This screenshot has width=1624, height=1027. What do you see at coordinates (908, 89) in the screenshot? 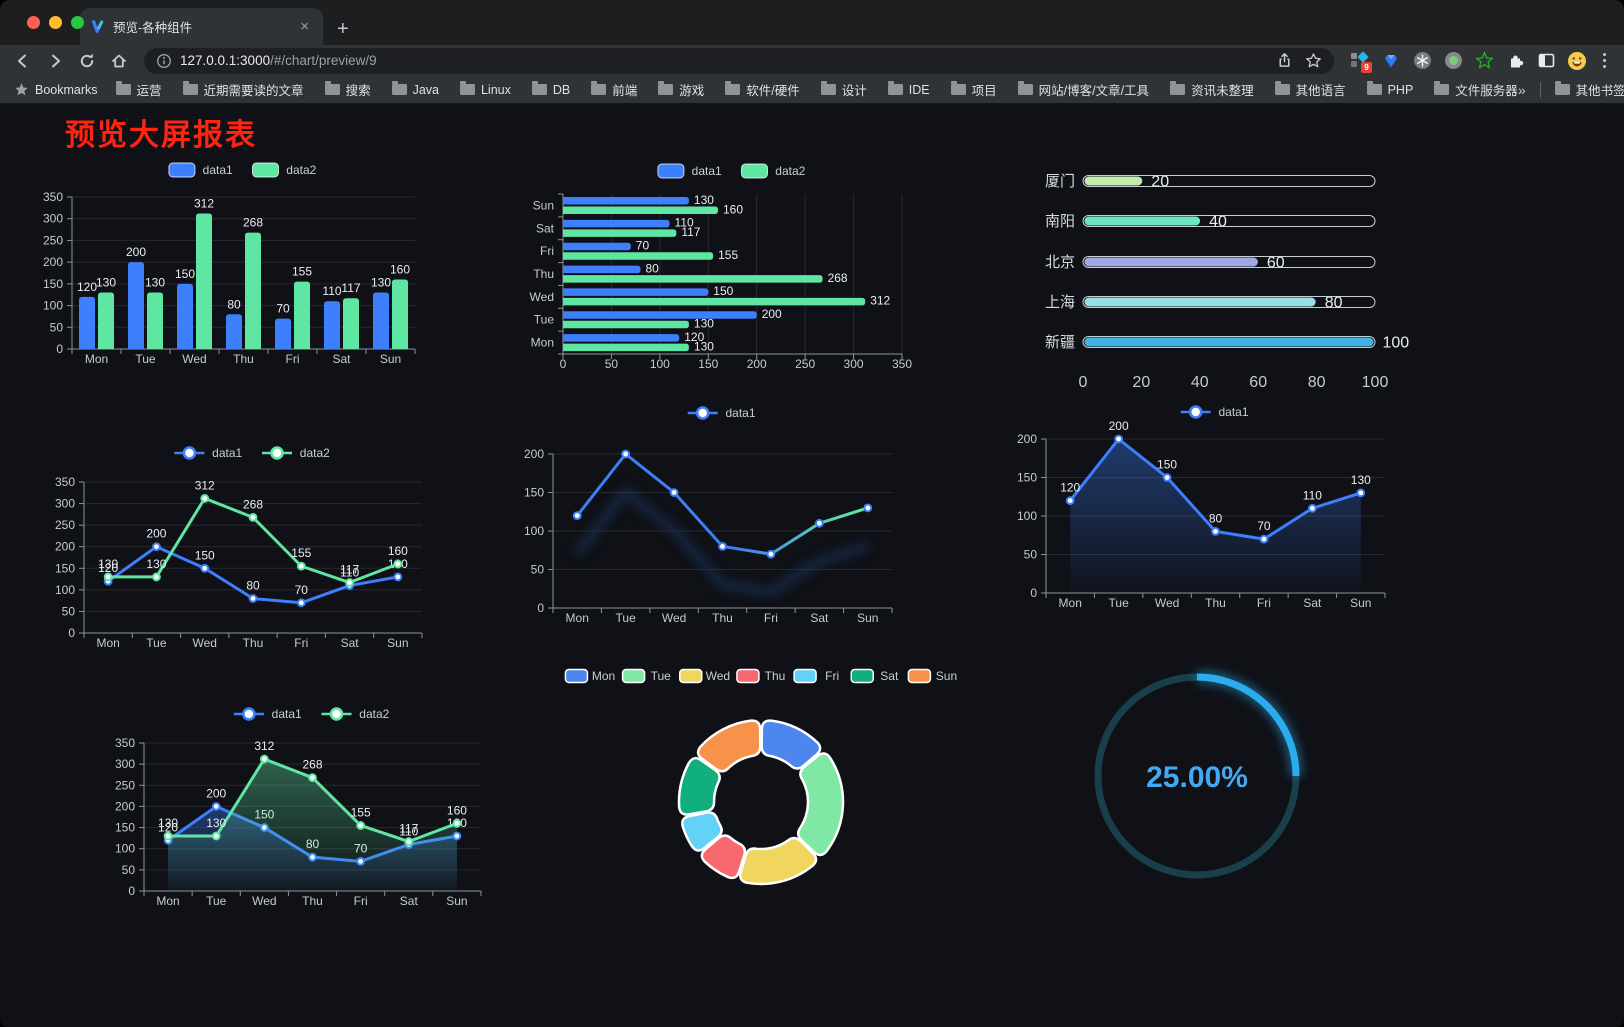
I see `bookmark-folder: IDE` at bounding box center [908, 89].